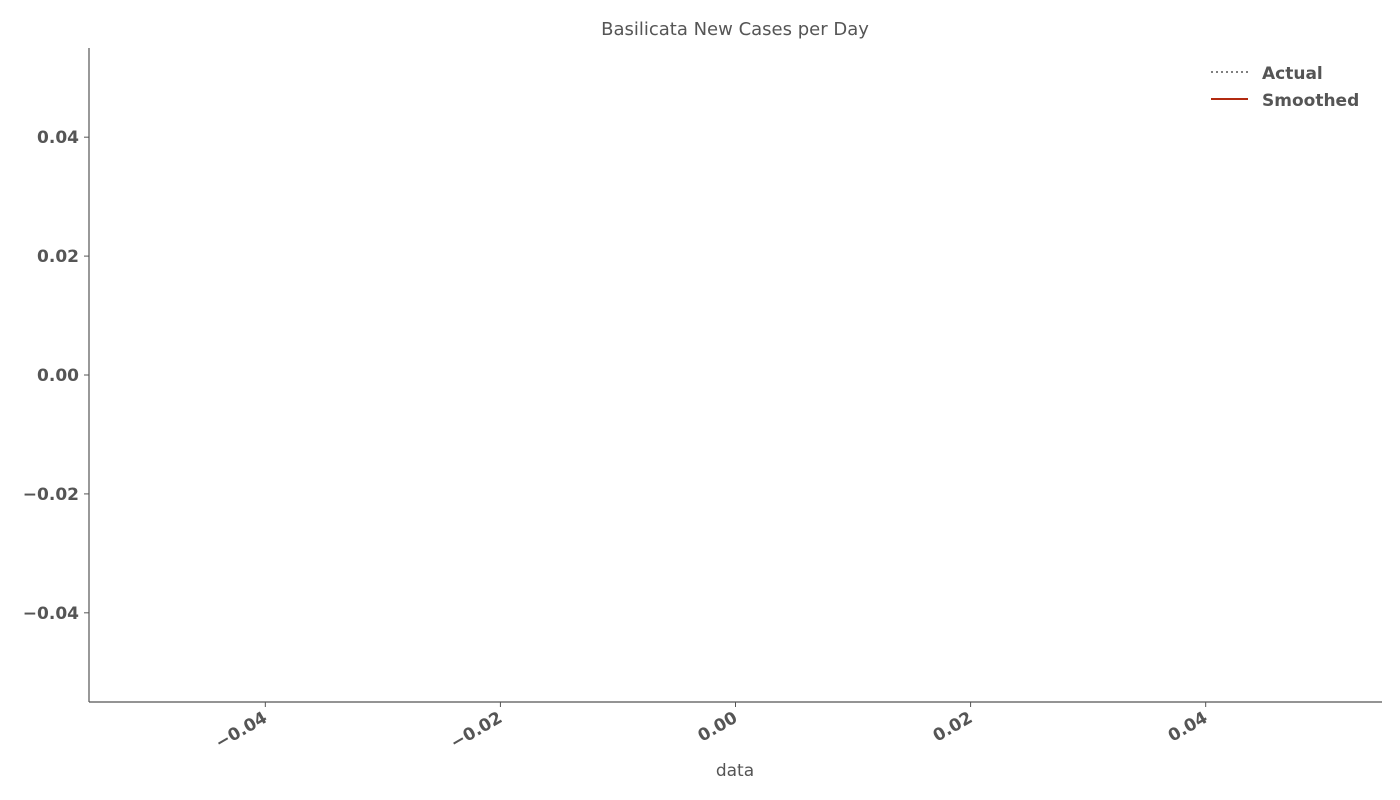  Describe the element at coordinates (1292, 74) in the screenshot. I see `legend-label-actual: Actual` at that location.